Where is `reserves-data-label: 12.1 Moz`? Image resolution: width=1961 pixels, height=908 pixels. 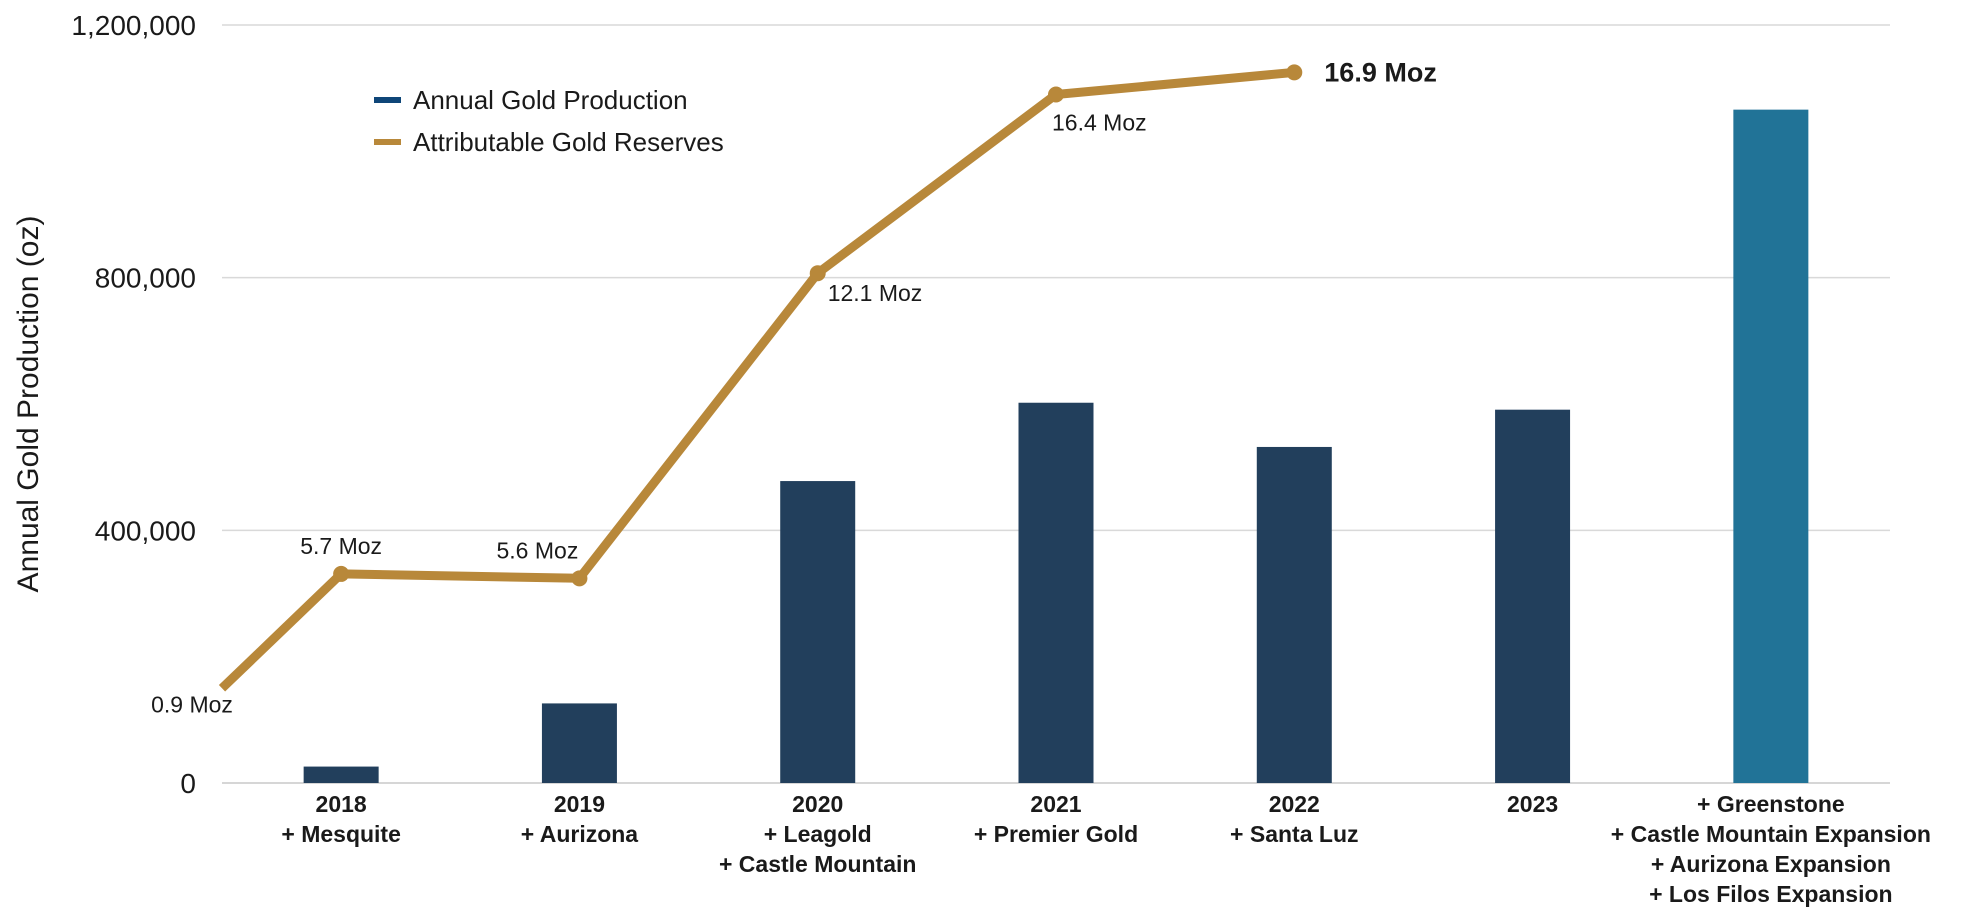 reserves-data-label: 12.1 Moz is located at coordinates (875, 293).